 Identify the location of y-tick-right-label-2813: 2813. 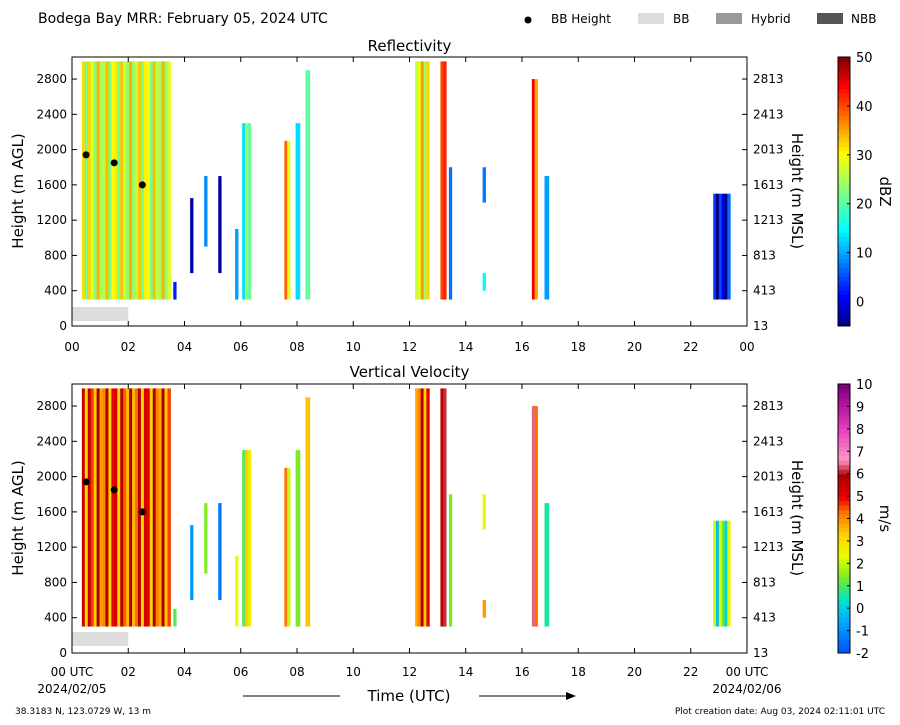
(768, 406).